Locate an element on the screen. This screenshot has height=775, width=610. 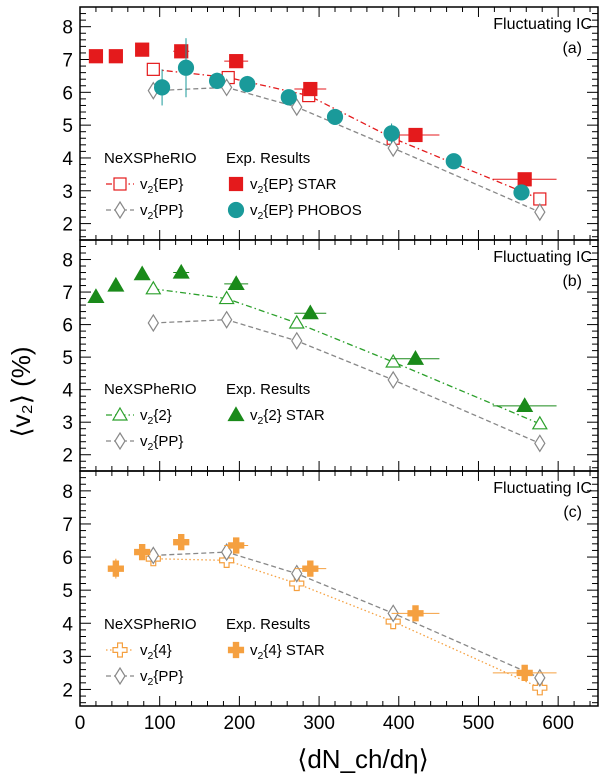
legend-label: v2{2} is located at coordinates (156, 417).